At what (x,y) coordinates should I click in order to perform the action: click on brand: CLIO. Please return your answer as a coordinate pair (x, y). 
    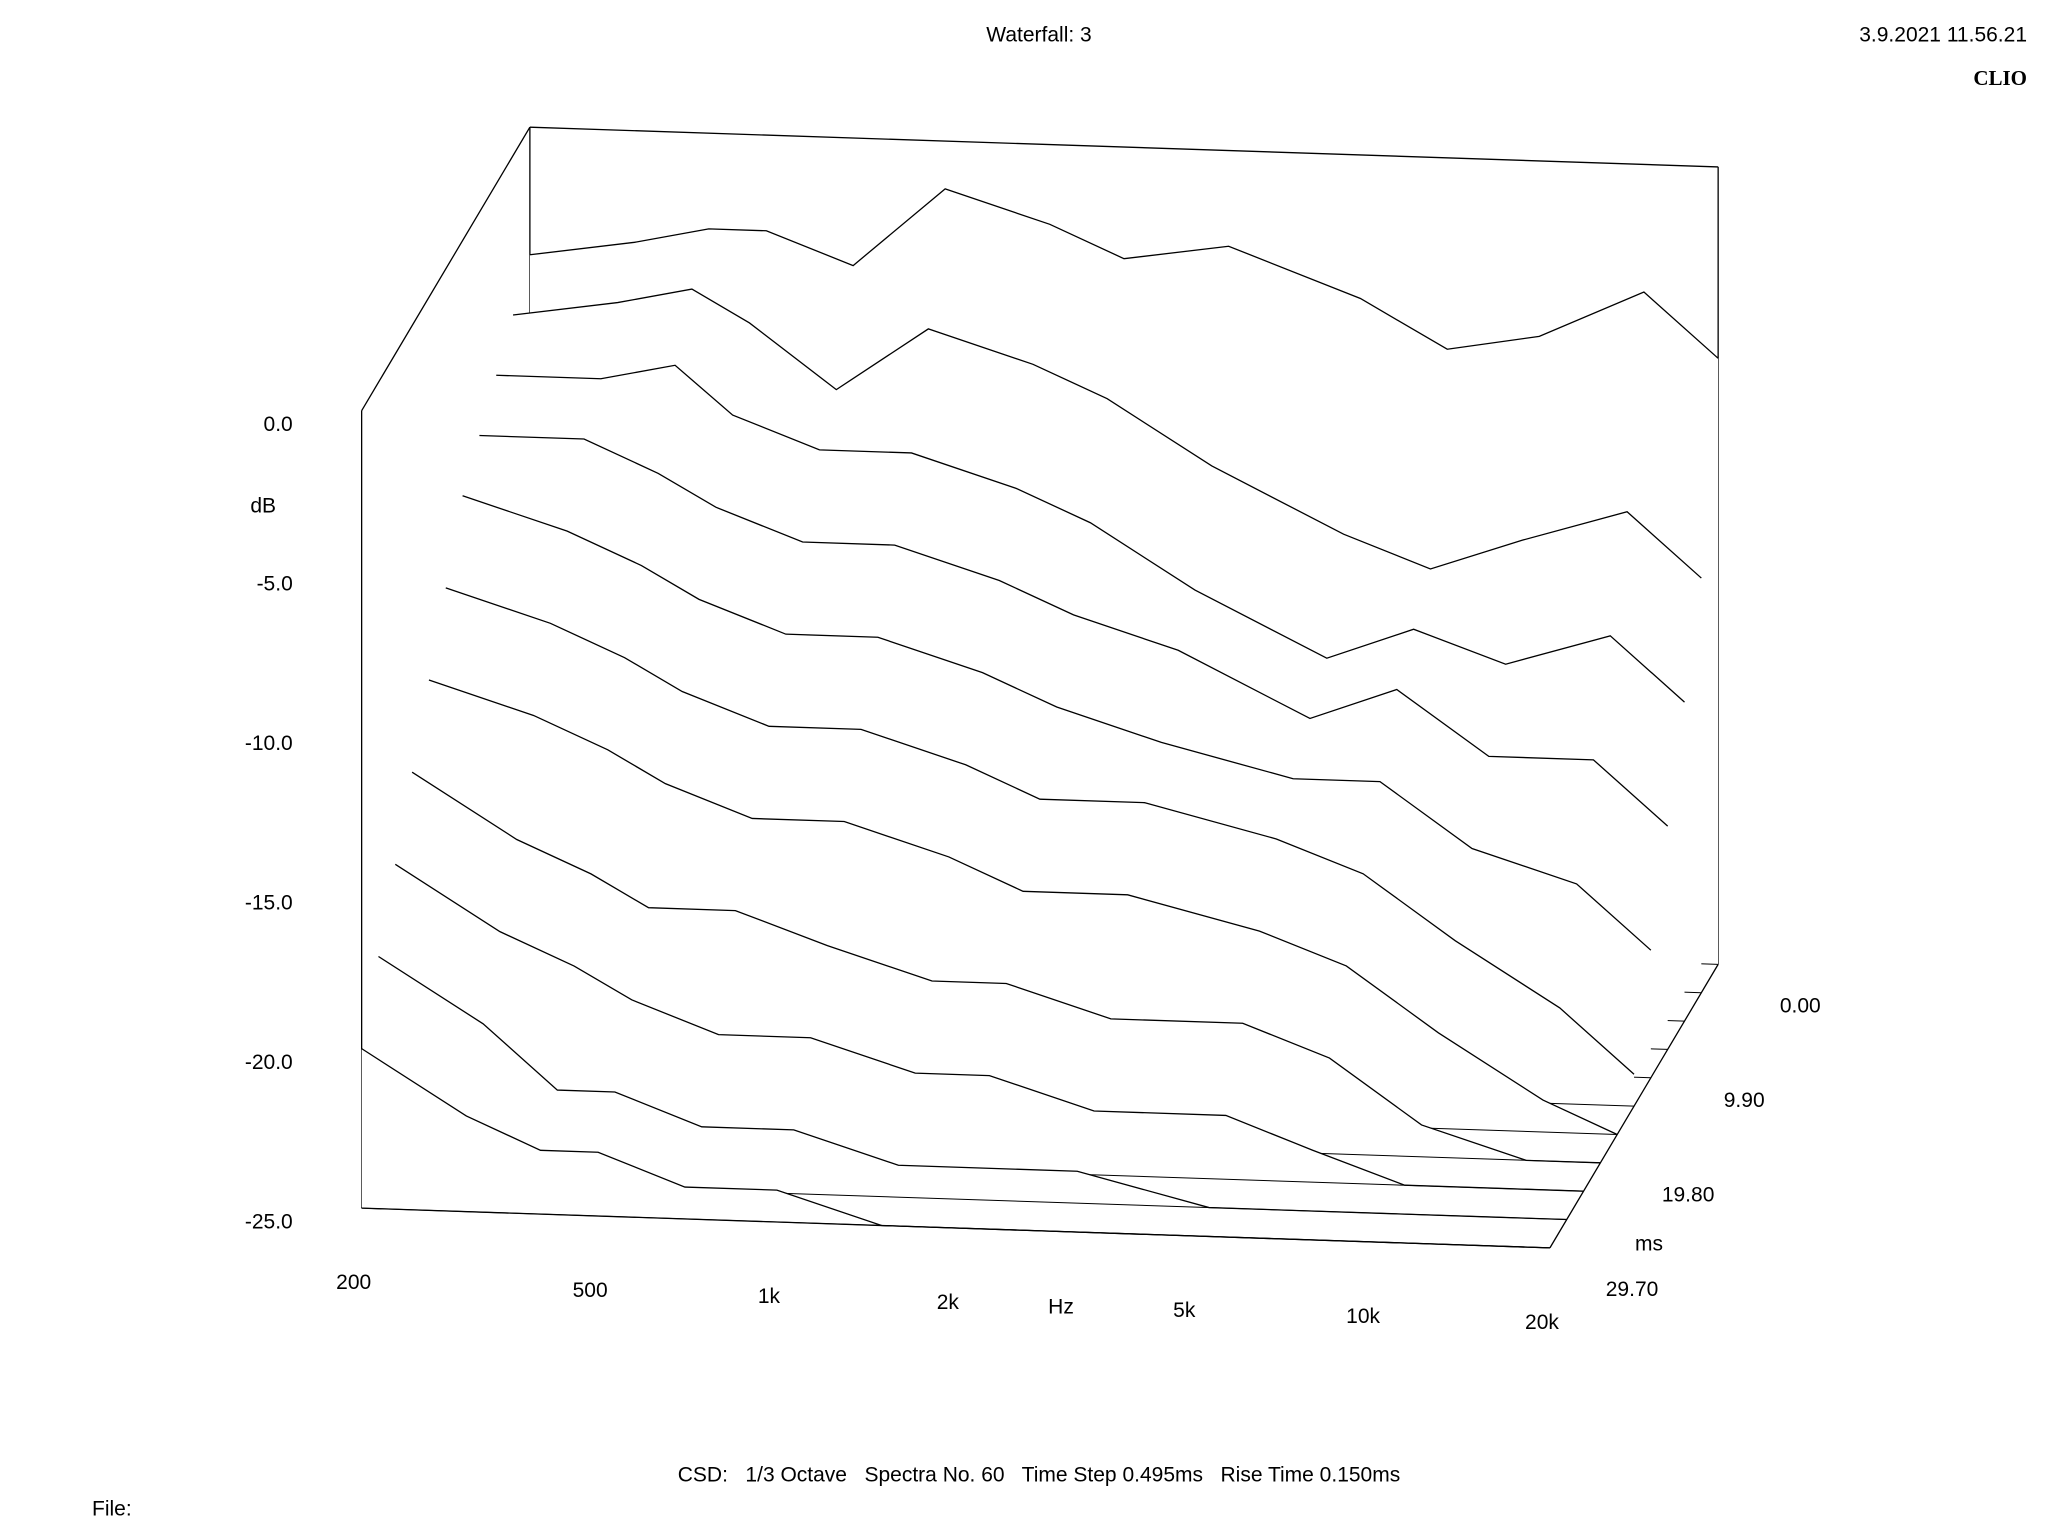
    Looking at the image, I should click on (2000, 78).